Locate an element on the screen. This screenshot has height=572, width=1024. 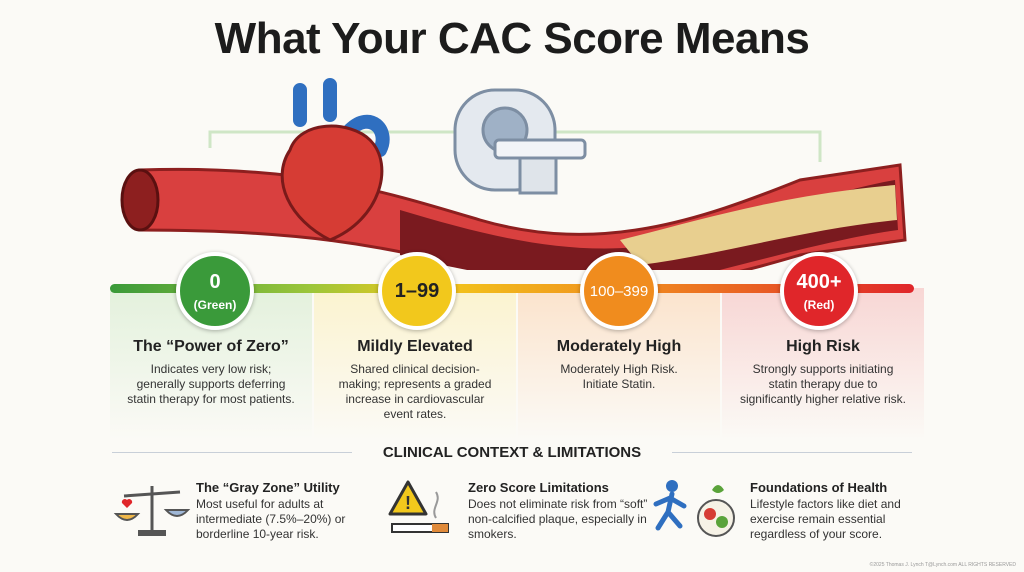
health-icon is located at coordinates (694, 508).